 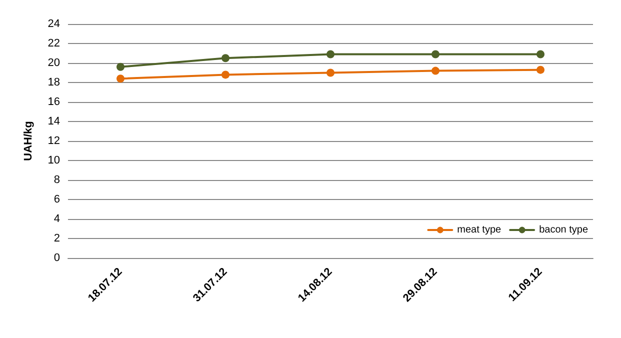 What do you see at coordinates (54, 122) in the screenshot?
I see `y-tick-label: 14` at bounding box center [54, 122].